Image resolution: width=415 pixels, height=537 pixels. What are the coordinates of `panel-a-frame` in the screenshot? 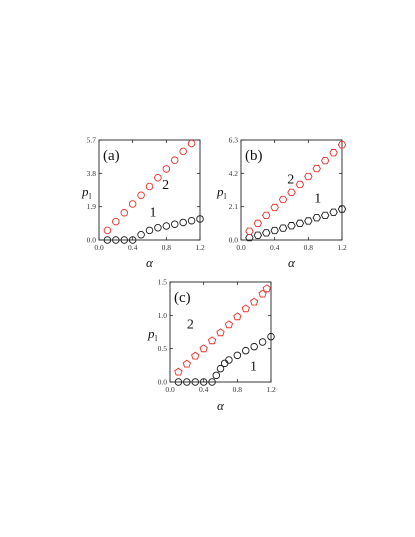 It's located at (149, 190).